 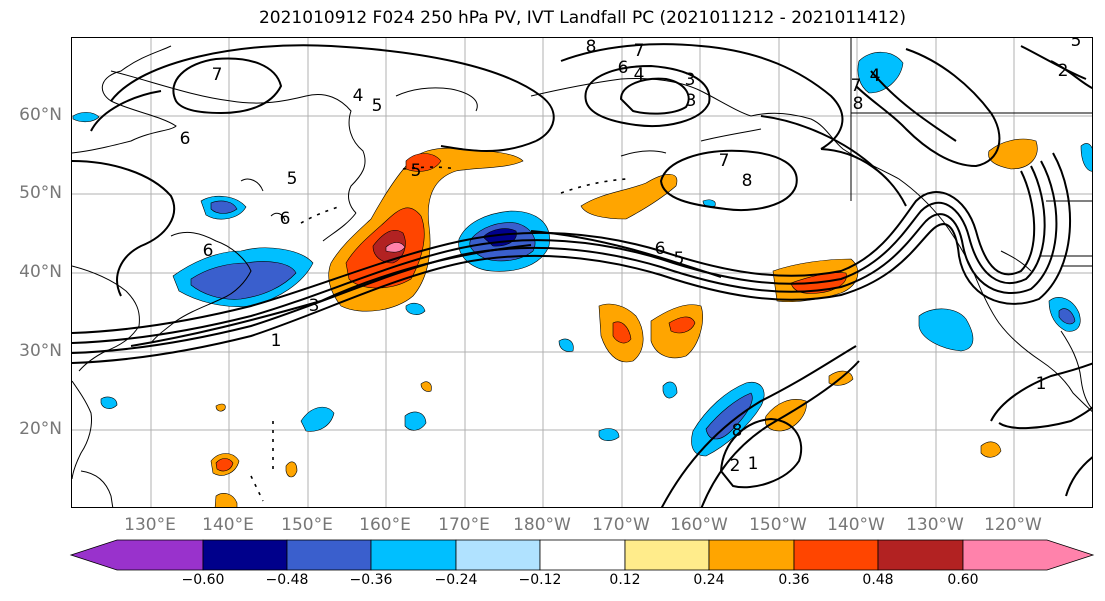 What do you see at coordinates (621, 525) in the screenshot?
I see `lon-label-170w: 170°W` at bounding box center [621, 525].